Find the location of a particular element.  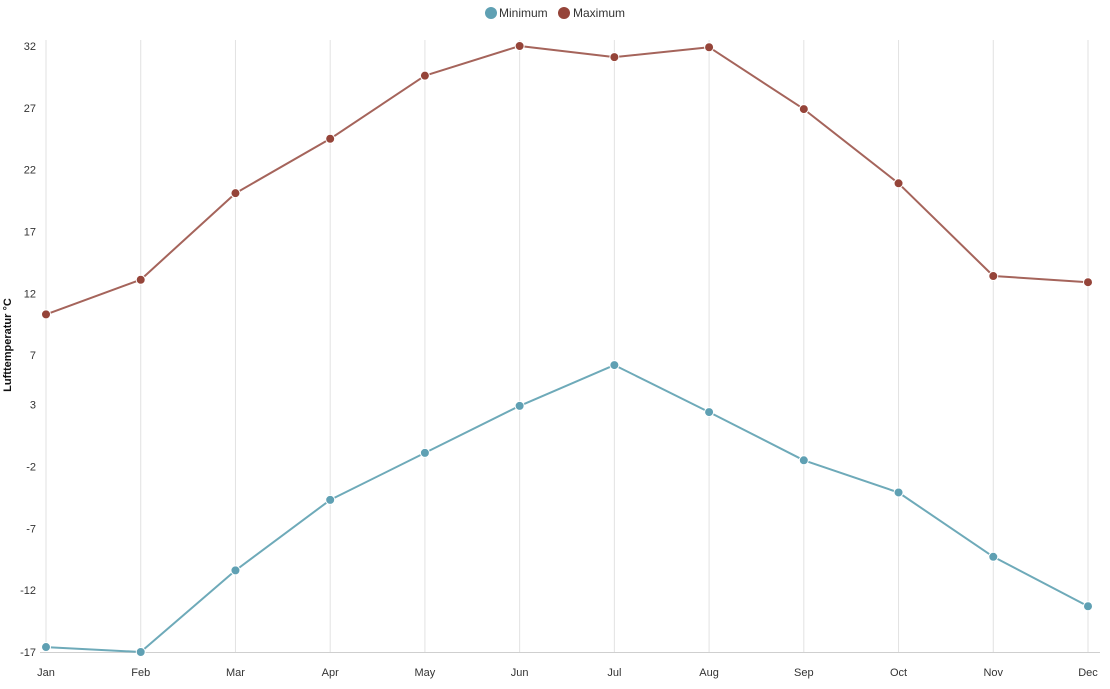

data-point-minimum-aug is located at coordinates (709, 412).